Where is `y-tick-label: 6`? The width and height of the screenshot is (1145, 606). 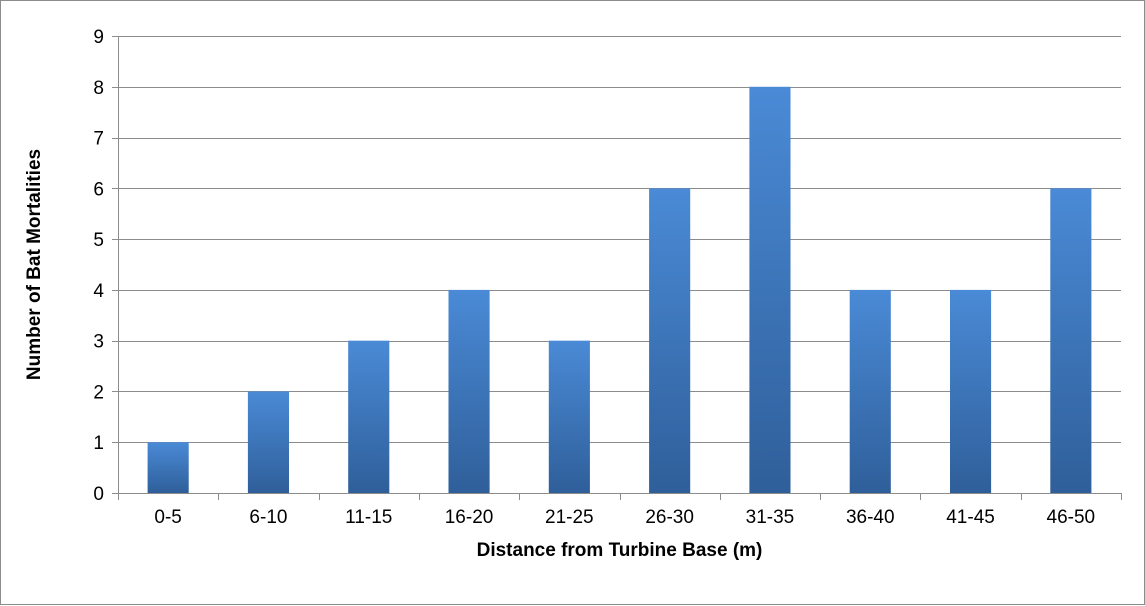
y-tick-label: 6 is located at coordinates (98, 189).